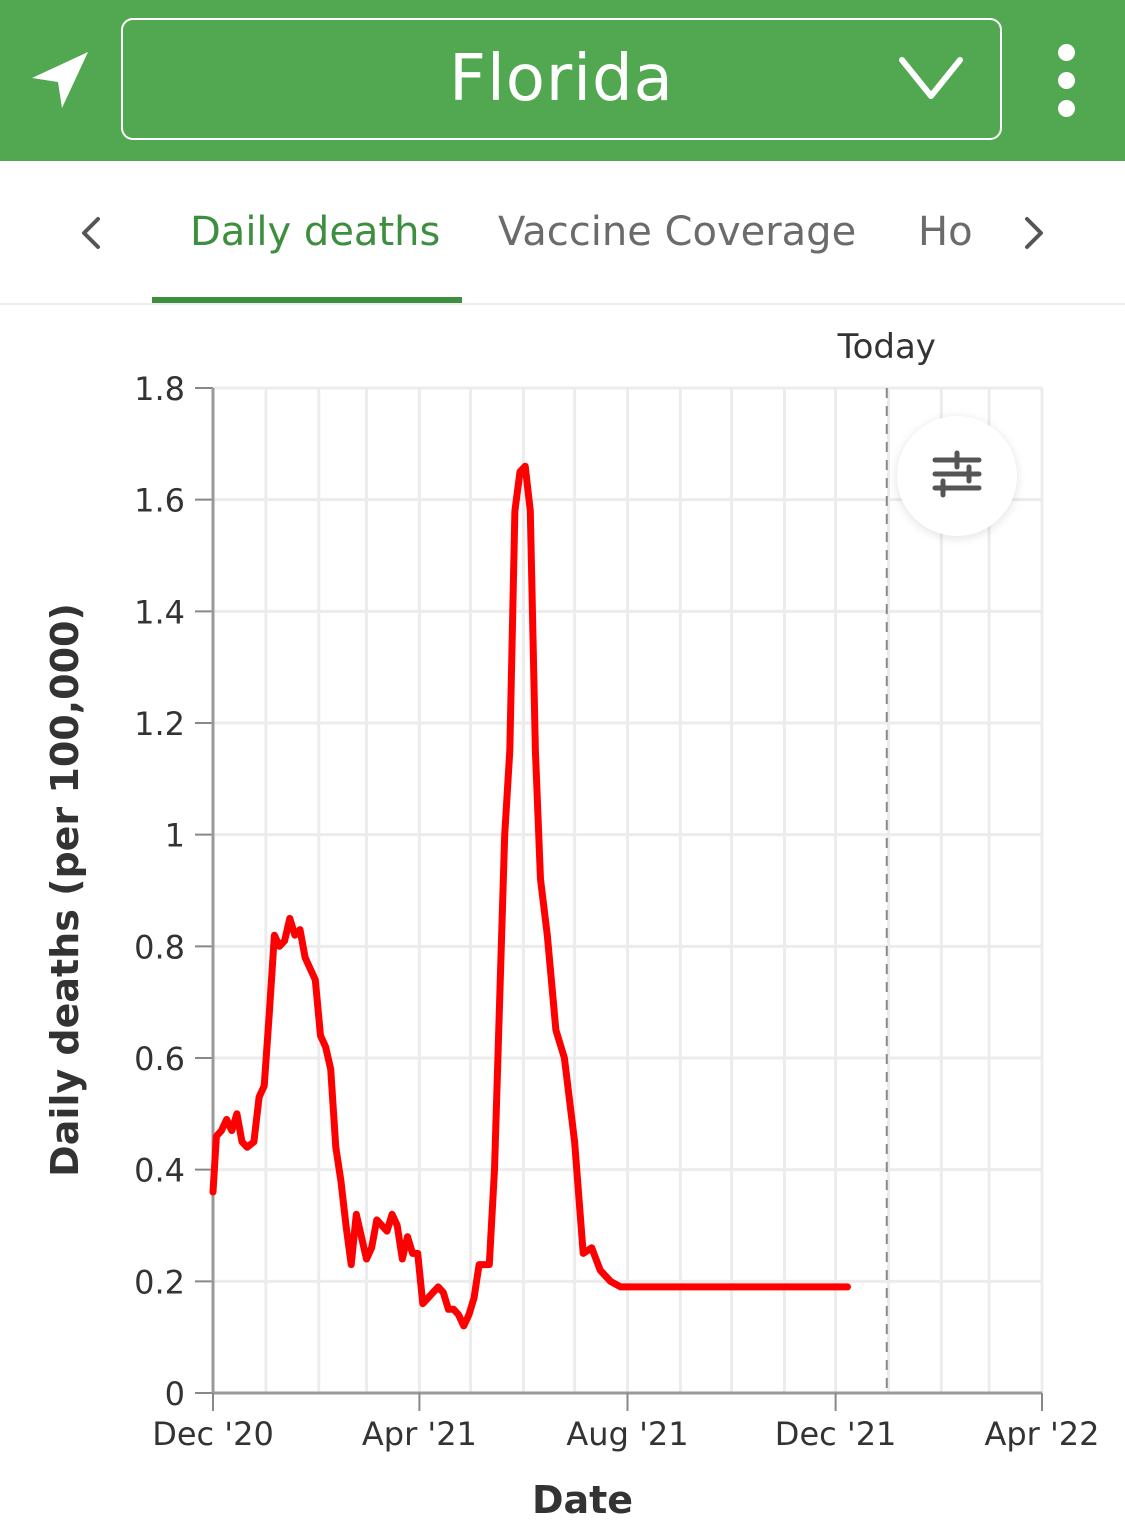  Describe the element at coordinates (677, 232) in the screenshot. I see `tab-vaccine-coverage: Vaccine Coverage` at that location.